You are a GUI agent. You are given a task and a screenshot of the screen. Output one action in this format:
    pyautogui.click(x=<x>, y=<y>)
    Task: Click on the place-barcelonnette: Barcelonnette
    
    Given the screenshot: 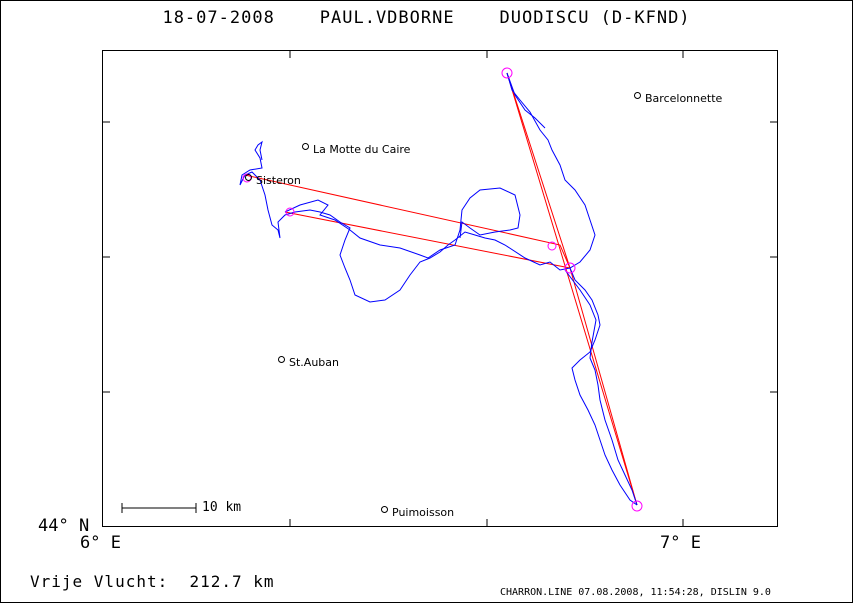 What is the action you would take?
    pyautogui.click(x=678, y=98)
    